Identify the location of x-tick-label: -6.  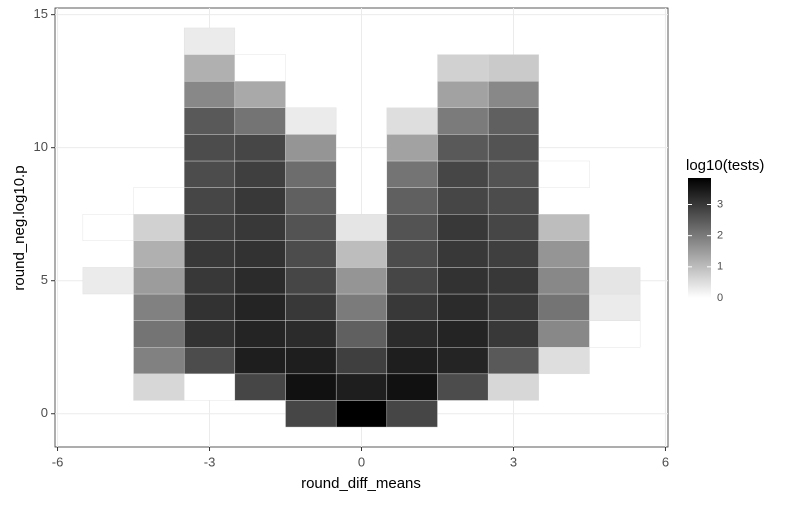
(58, 461).